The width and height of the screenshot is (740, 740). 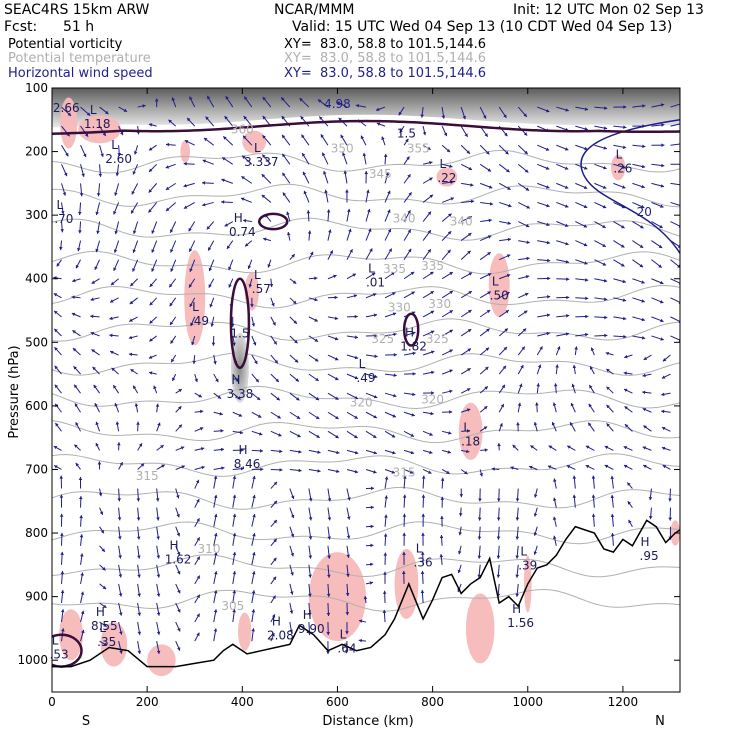 What do you see at coordinates (623, 702) in the screenshot?
I see `x-tick-label: 1200` at bounding box center [623, 702].